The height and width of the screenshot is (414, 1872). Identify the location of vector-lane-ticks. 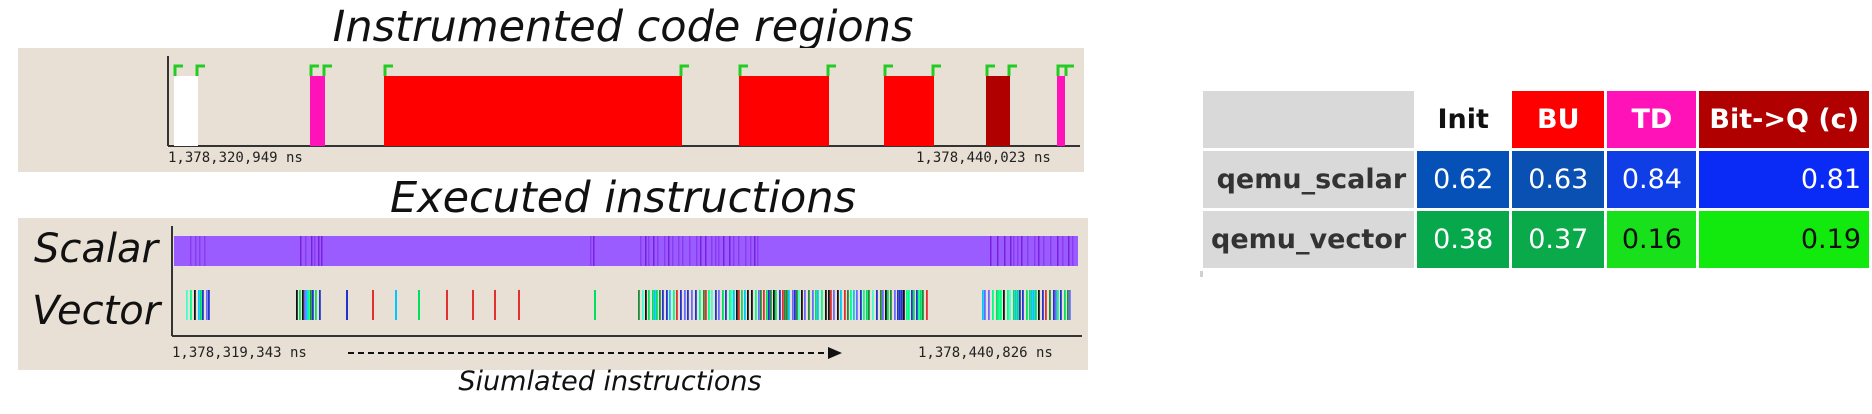
(628, 305).